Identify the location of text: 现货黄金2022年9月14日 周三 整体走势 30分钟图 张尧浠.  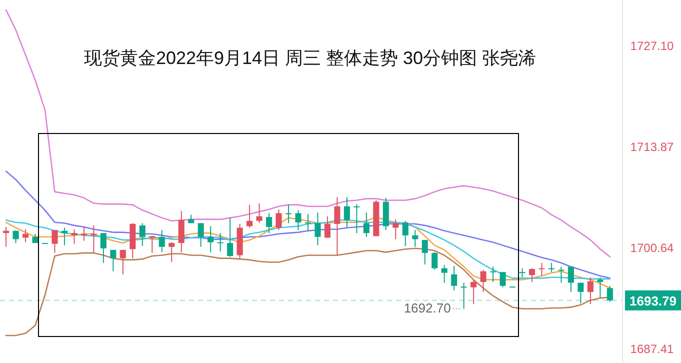
(310, 58).